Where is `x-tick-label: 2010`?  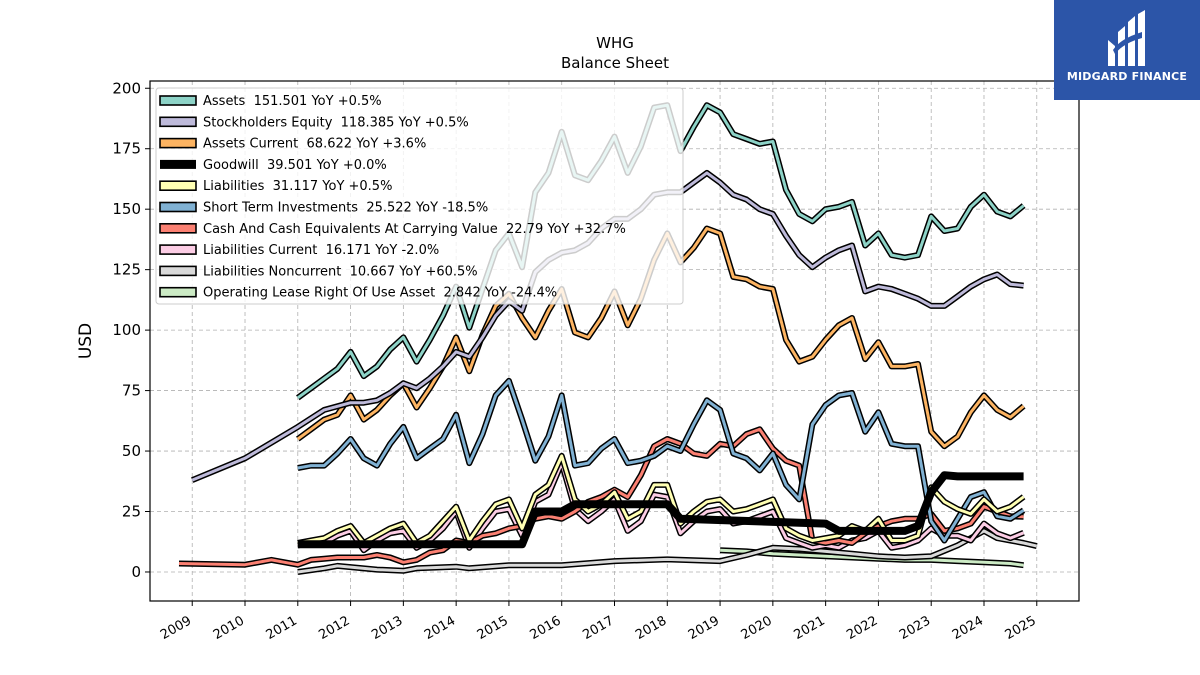 x-tick-label: 2010 is located at coordinates (229, 628).